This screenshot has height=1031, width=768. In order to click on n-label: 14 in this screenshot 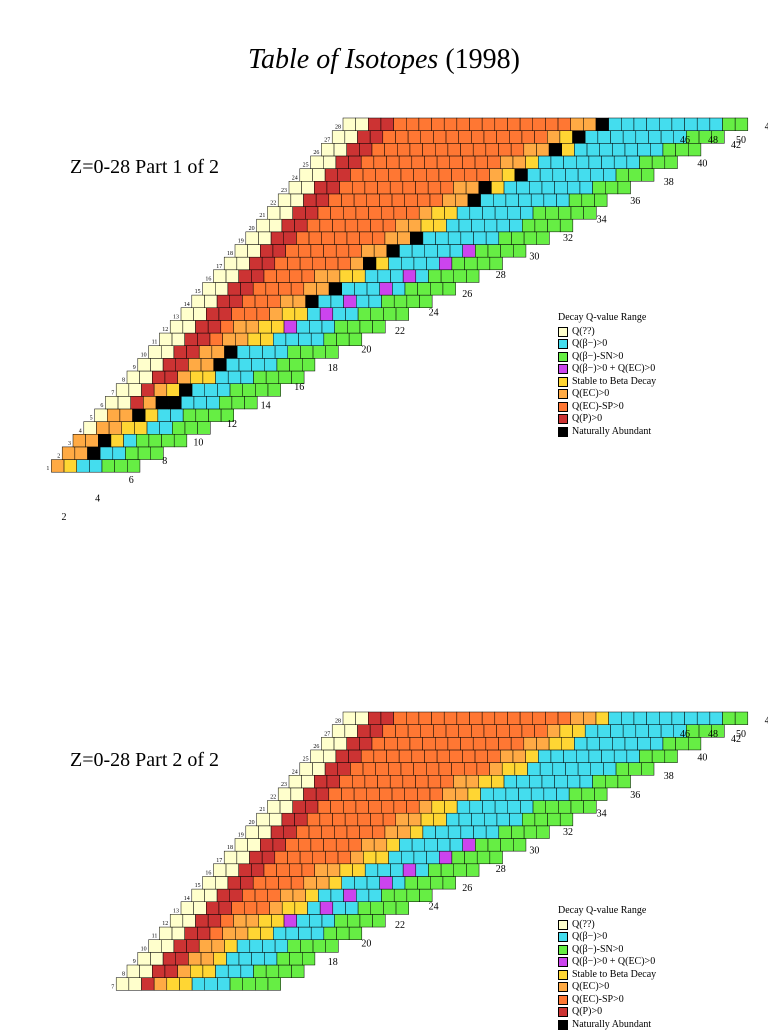, I will do `click(266, 405)`.